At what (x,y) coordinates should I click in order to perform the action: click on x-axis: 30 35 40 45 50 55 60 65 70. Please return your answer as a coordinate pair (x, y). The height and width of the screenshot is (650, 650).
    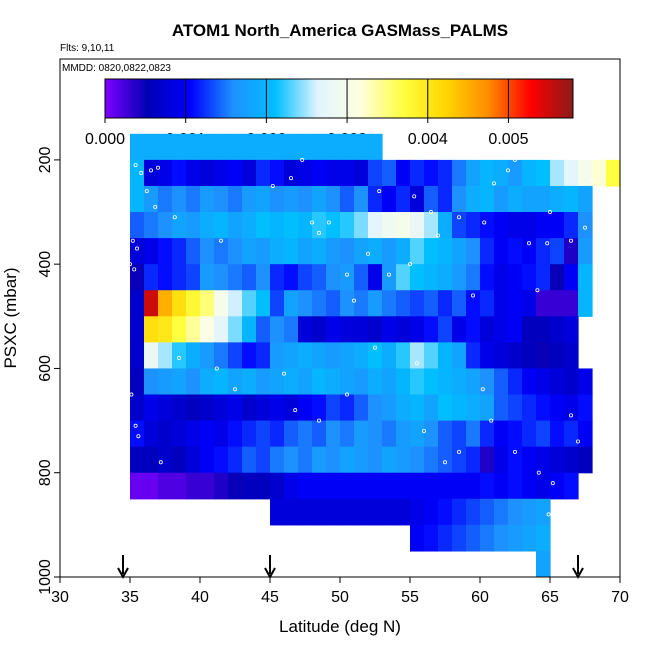
    Looking at the image, I should click on (340, 591).